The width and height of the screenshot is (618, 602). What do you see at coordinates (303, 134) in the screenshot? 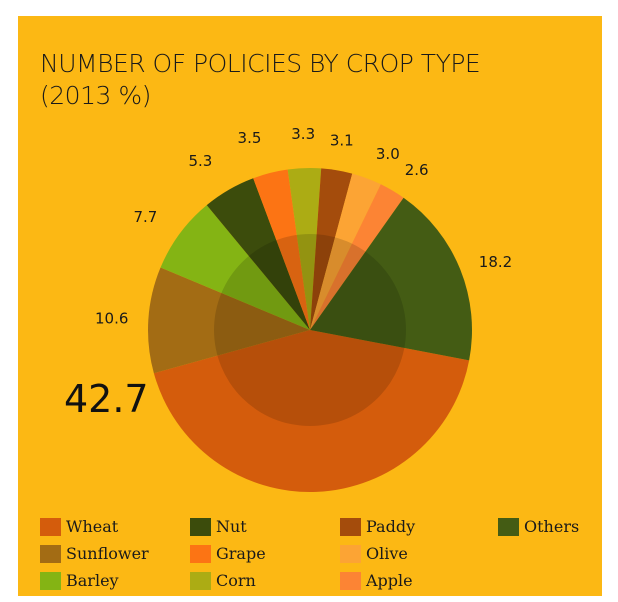
I see `value-label-corn: 3.3` at bounding box center [303, 134].